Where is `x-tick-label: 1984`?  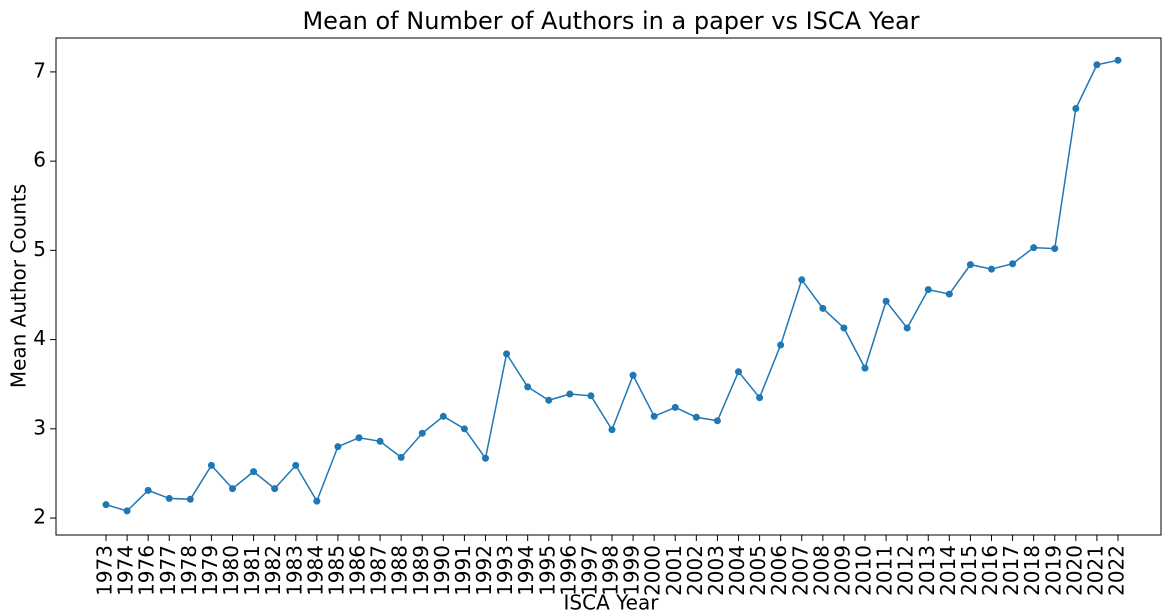
x-tick-label: 1984 is located at coordinates (315, 570).